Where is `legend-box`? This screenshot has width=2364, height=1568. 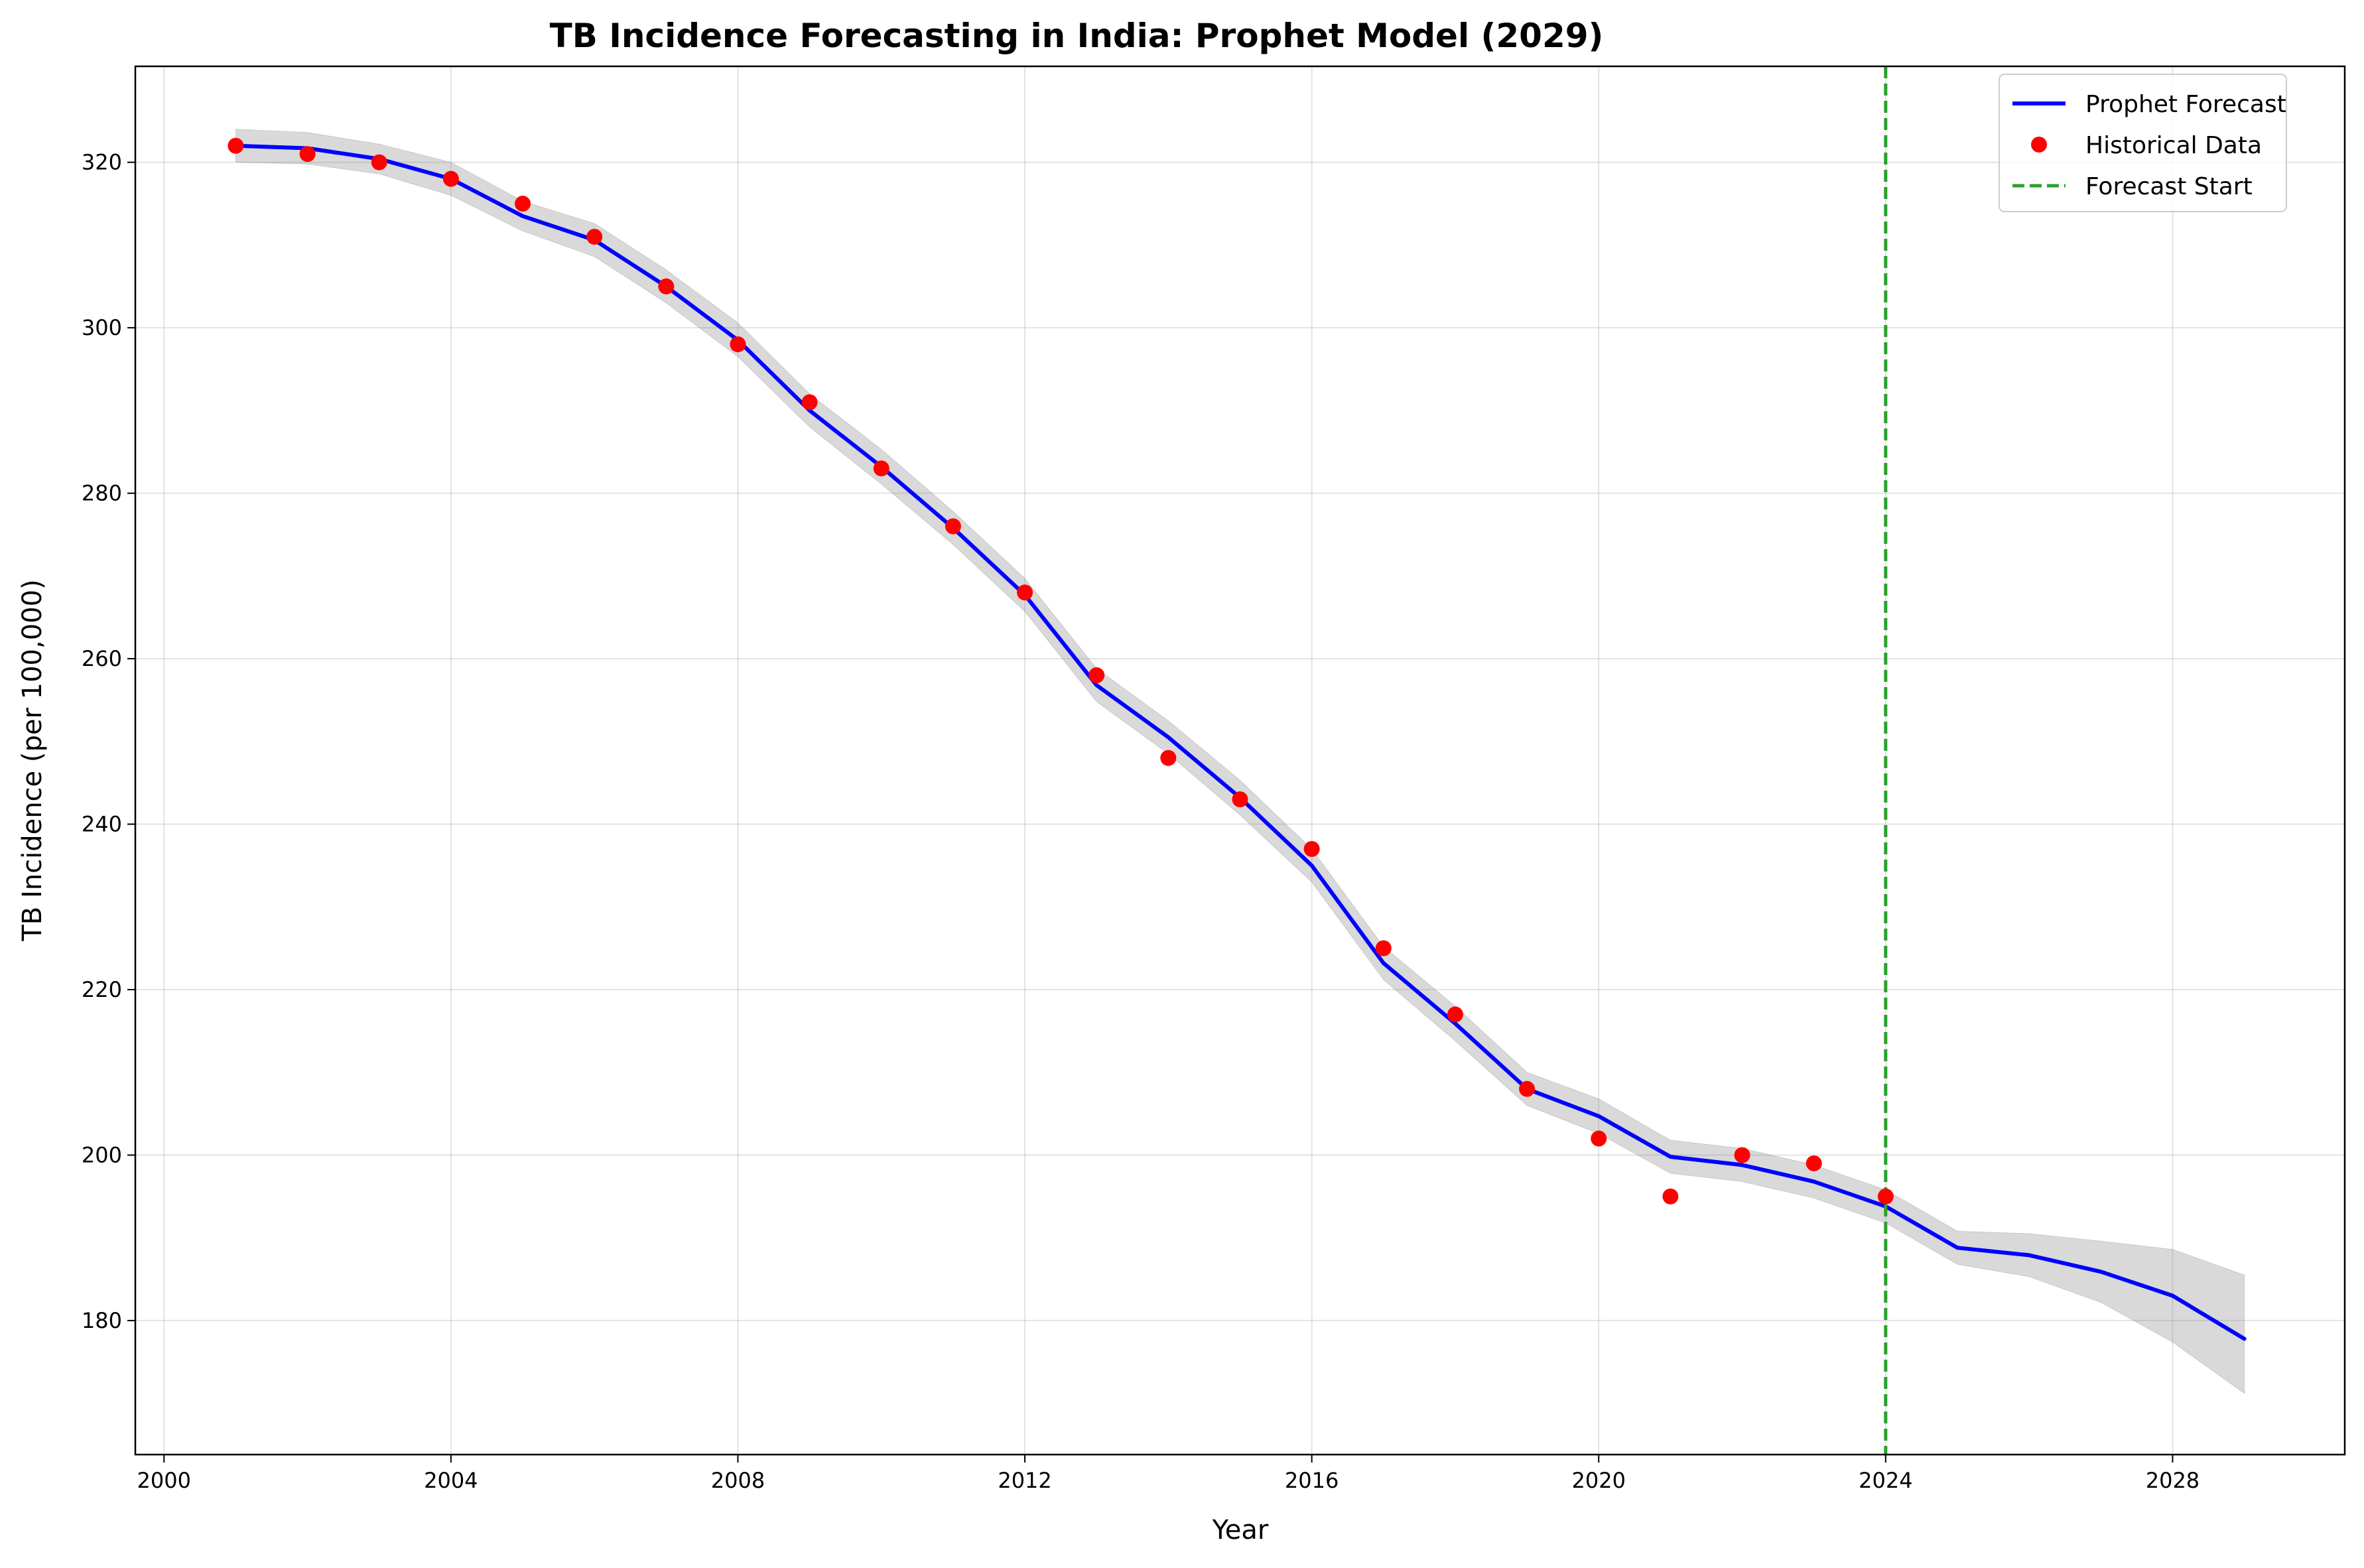 legend-box is located at coordinates (2143, 143).